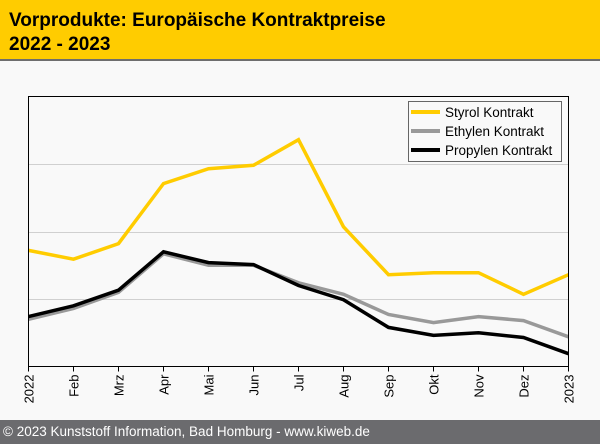 The height and width of the screenshot is (444, 600). What do you see at coordinates (119, 386) in the screenshot?
I see `x-tick-label: Mrz` at bounding box center [119, 386].